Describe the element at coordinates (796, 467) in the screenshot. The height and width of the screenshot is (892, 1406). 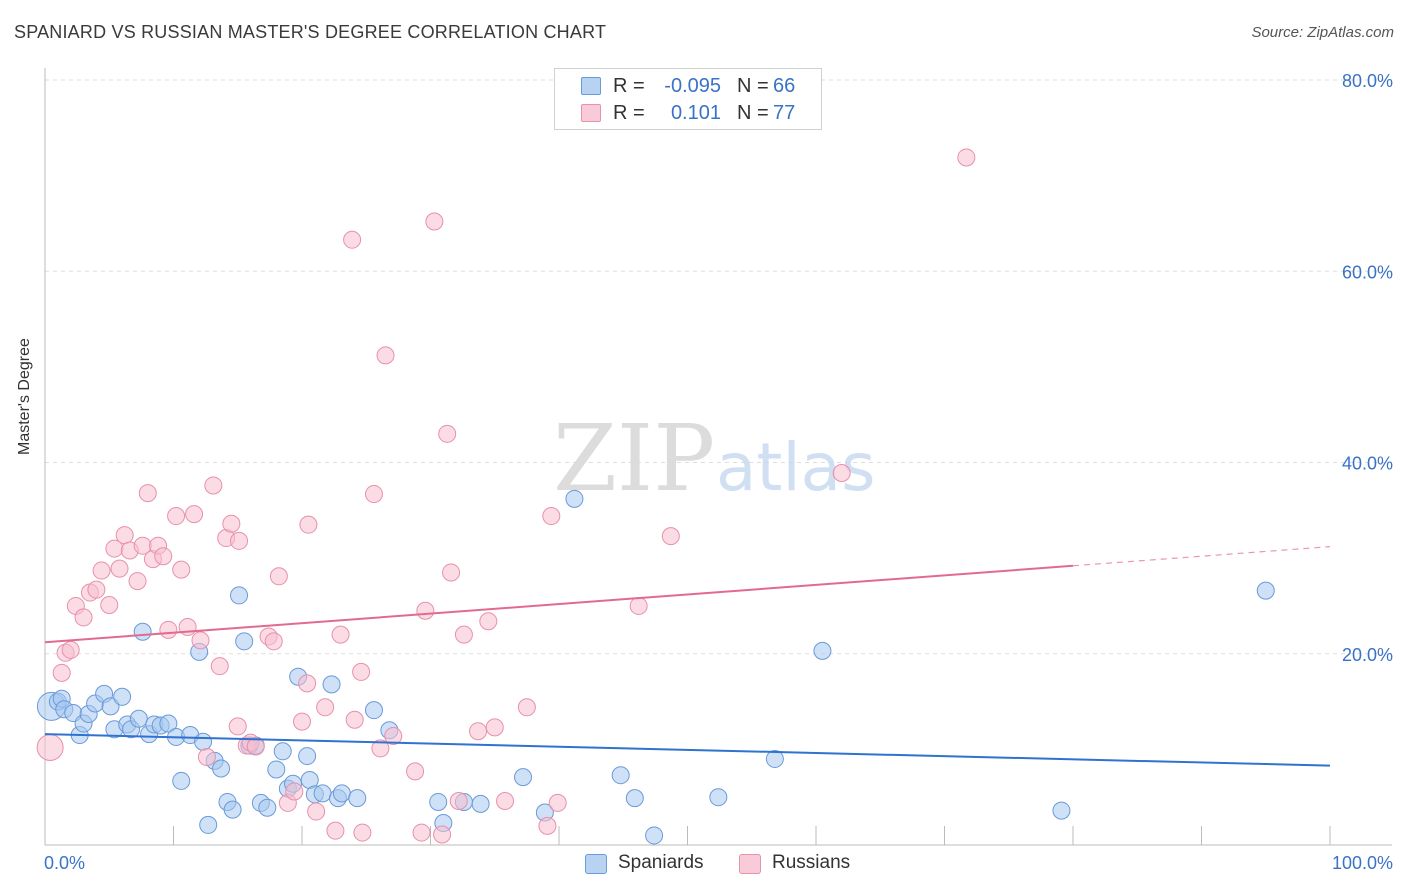
I see `watermark-atlas: atlas` at that location.